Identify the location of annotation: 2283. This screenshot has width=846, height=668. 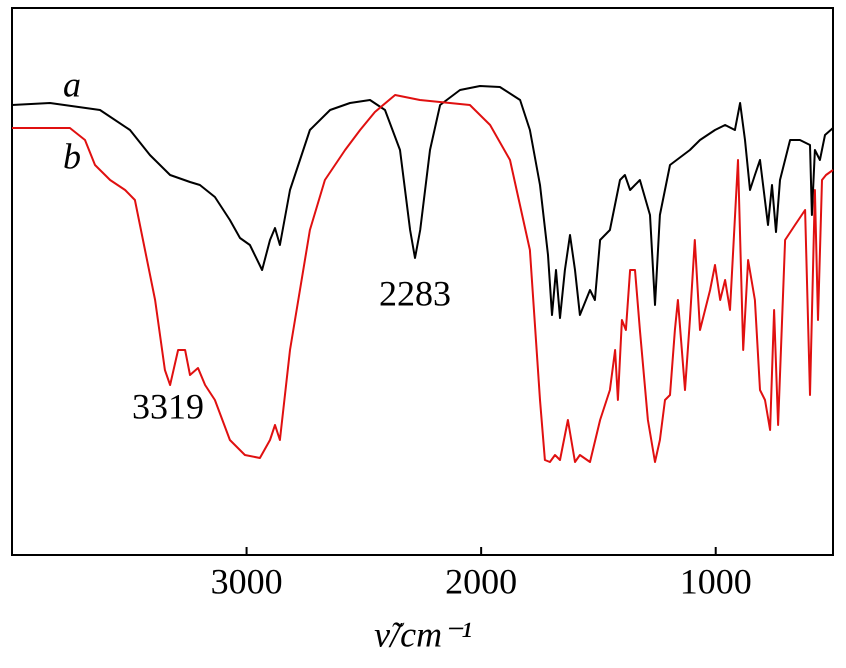
(415, 293).